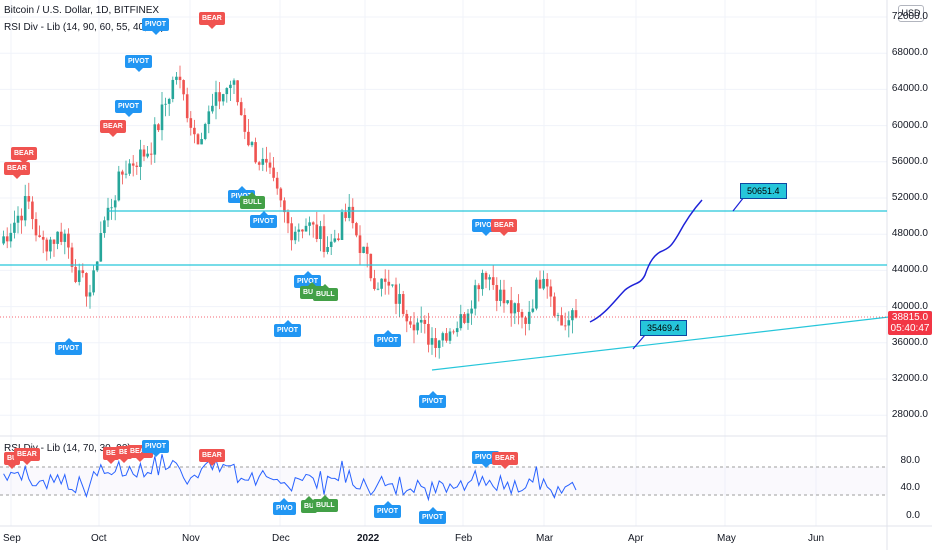 This screenshot has width=932, height=550. Describe the element at coordinates (27, 456) in the screenshot. I see `bear-signal-label-rsi: BEAR` at that location.